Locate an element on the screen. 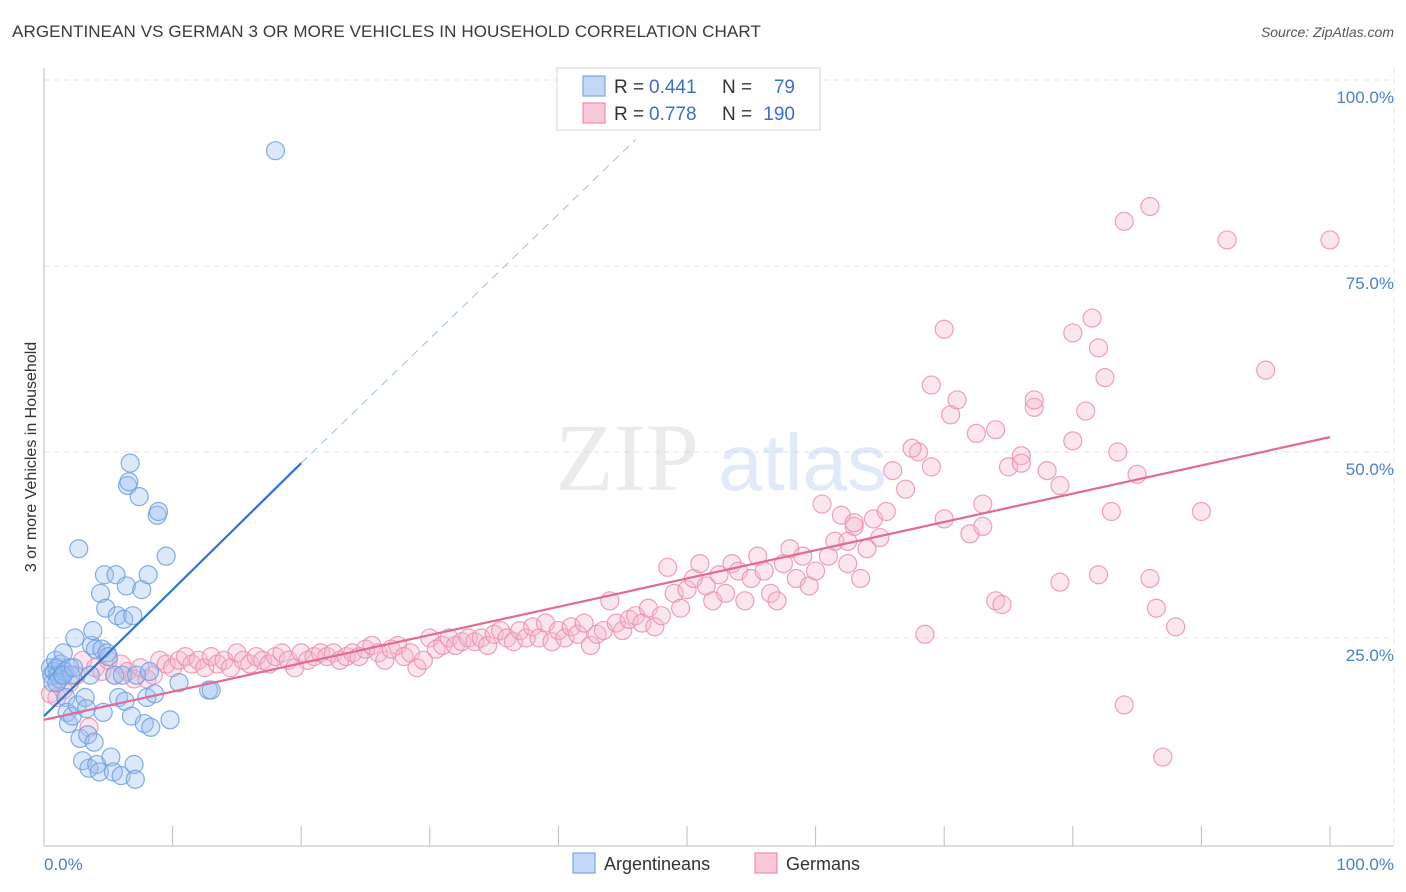  legend-n-label: N = is located at coordinates (737, 87).